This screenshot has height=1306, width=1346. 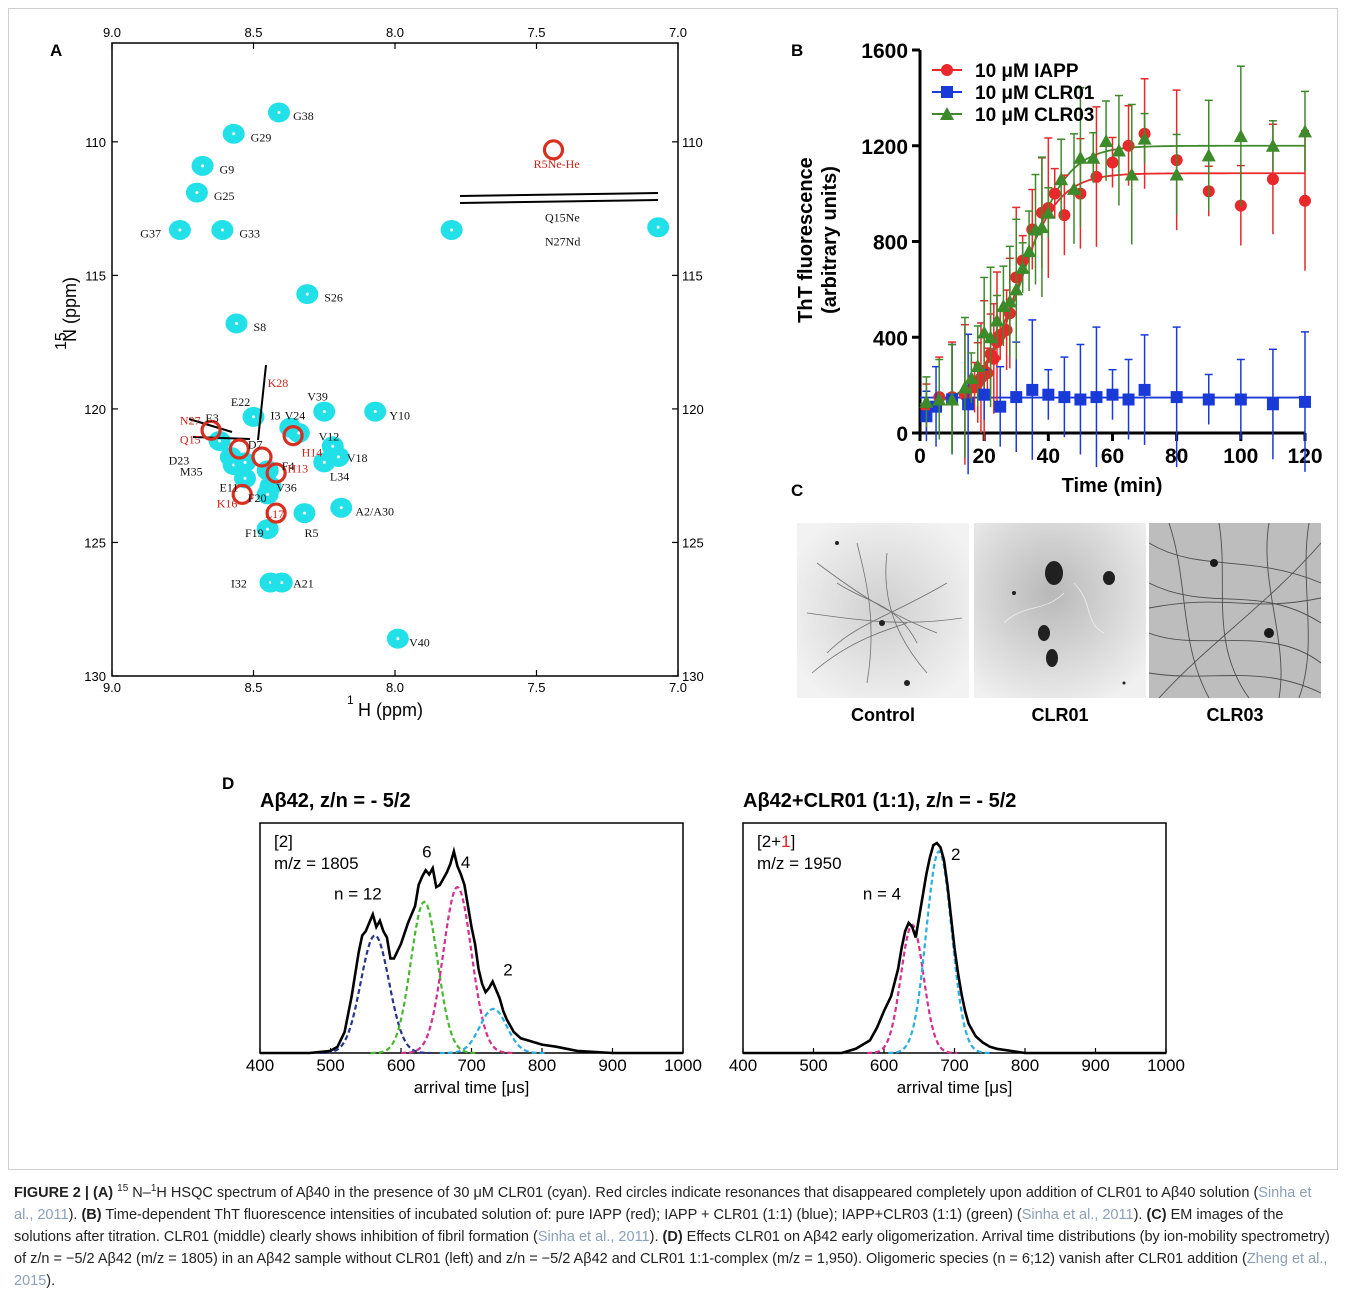 What do you see at coordinates (295, 415) in the screenshot?
I see `residue-label: V24` at bounding box center [295, 415].